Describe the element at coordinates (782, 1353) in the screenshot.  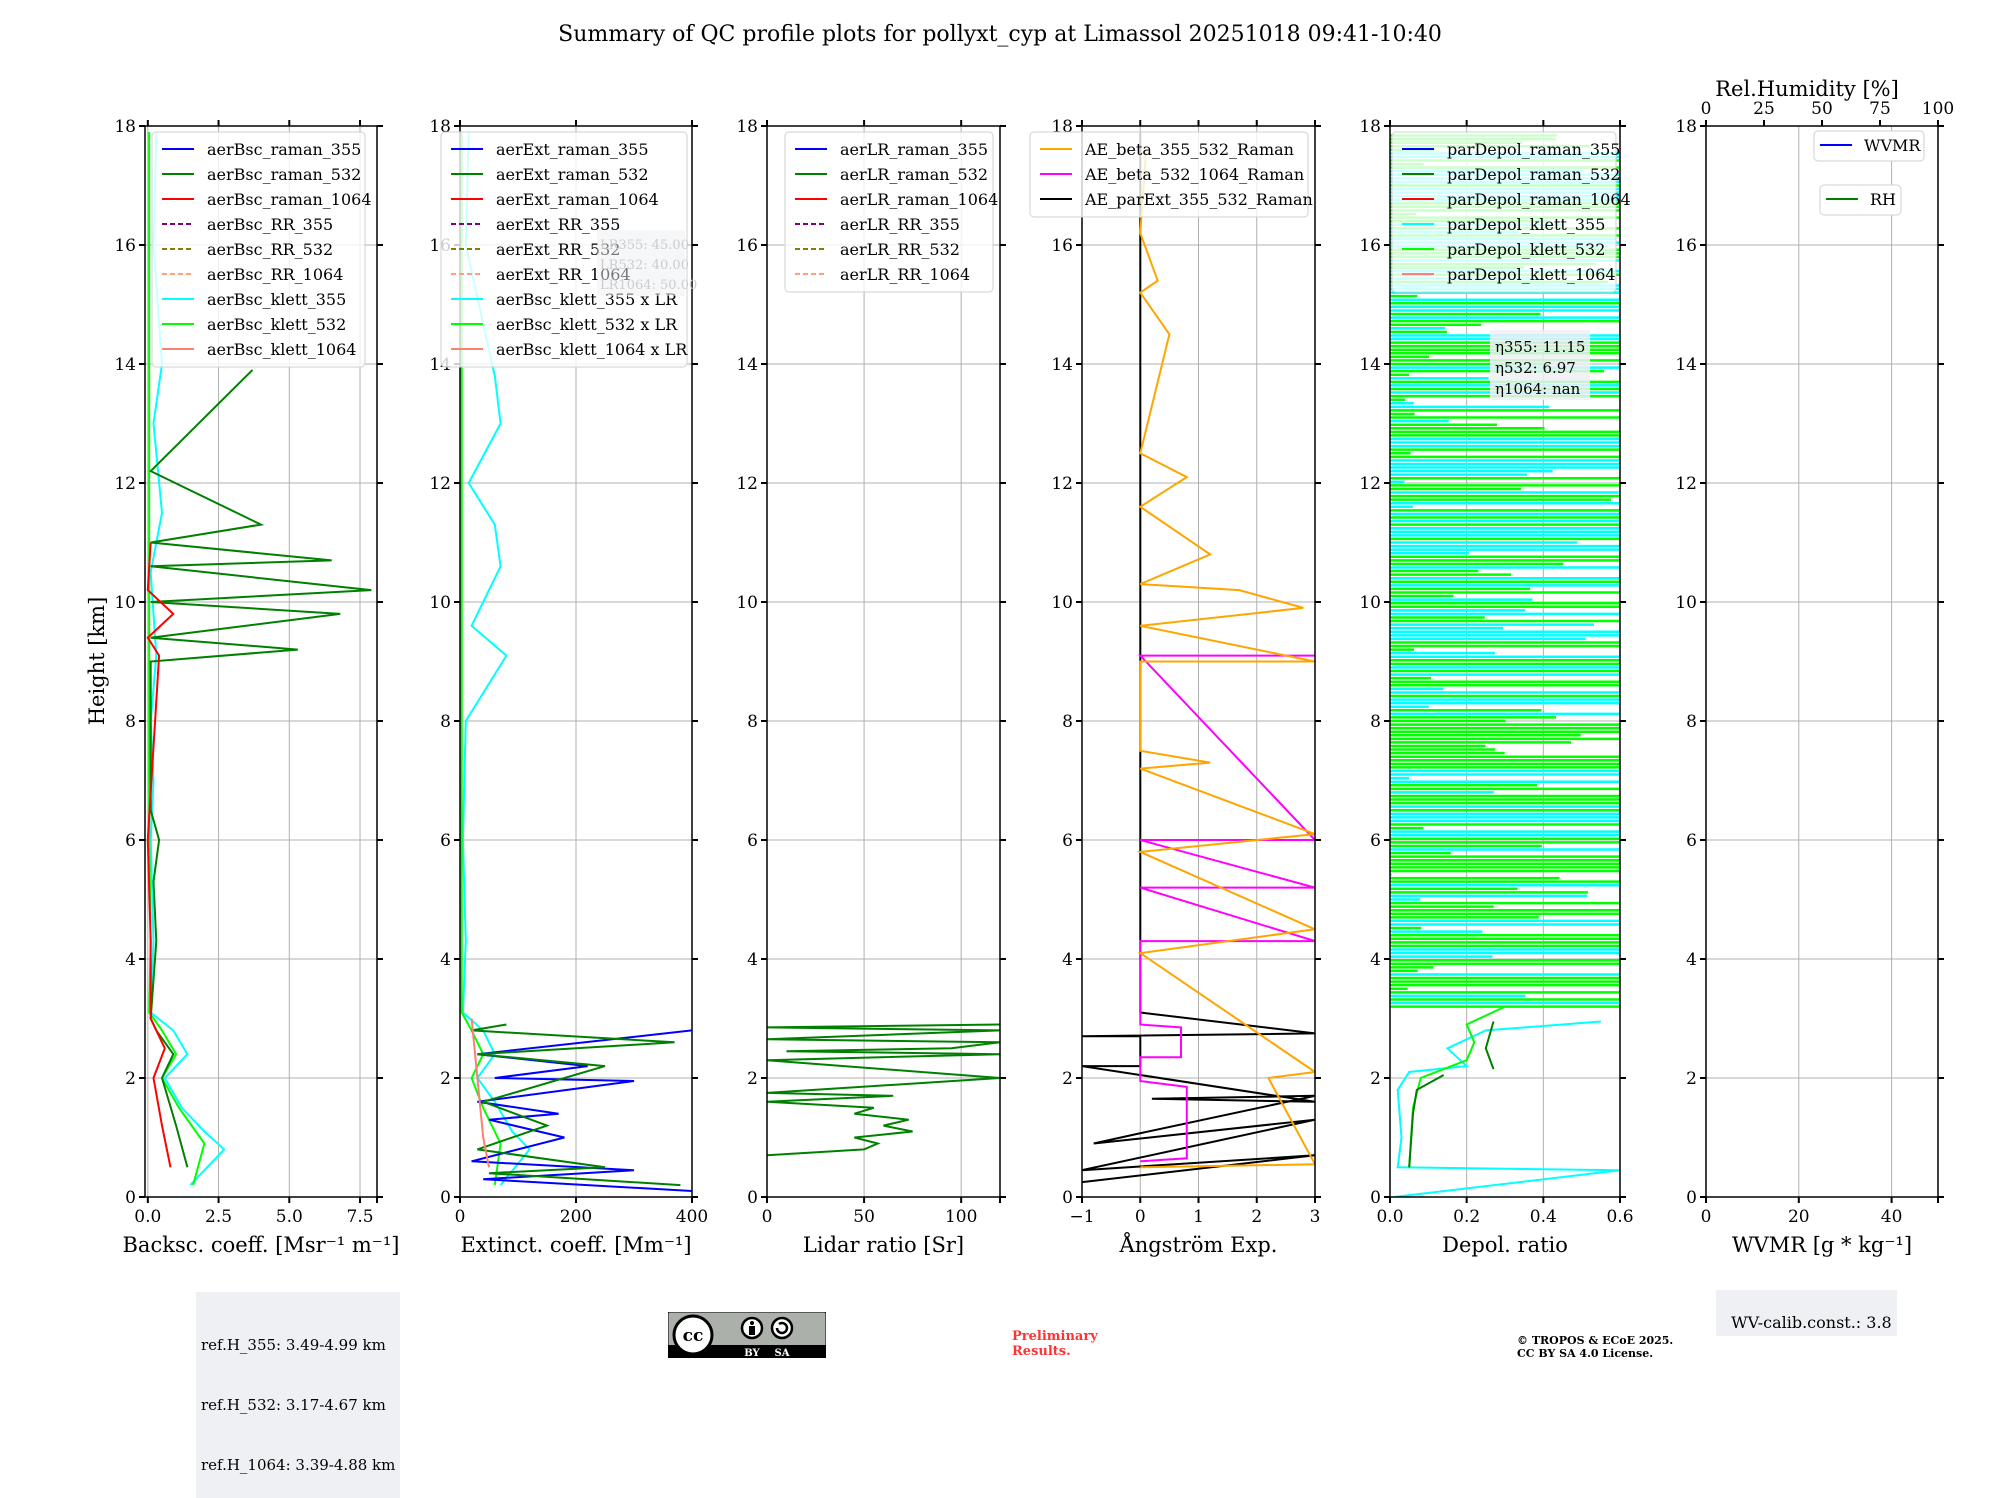
I see `sa-label: SA` at that location.